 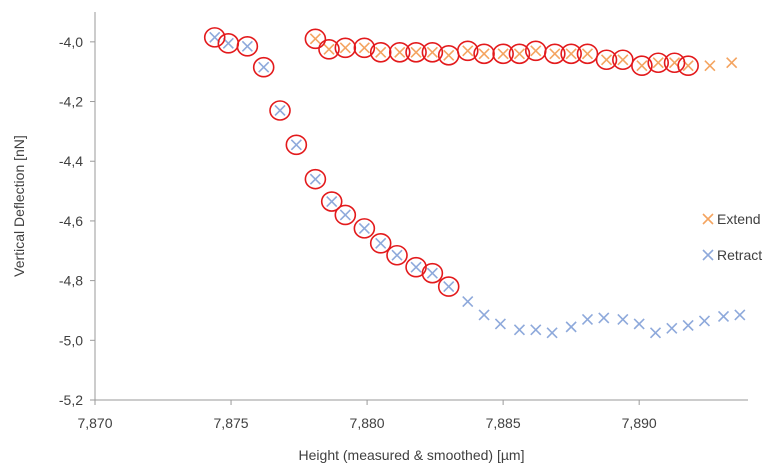 What do you see at coordinates (739, 219) in the screenshot?
I see `legend-label: Extend` at bounding box center [739, 219].